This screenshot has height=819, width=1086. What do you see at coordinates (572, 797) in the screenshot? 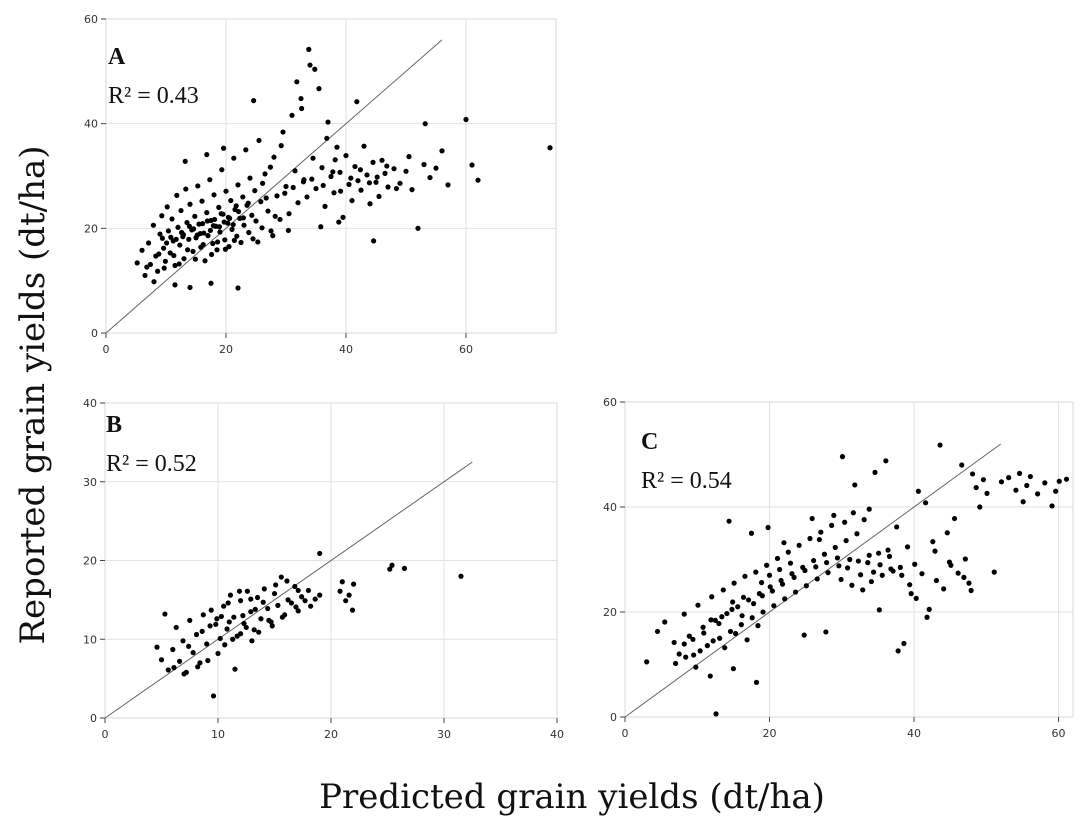
I see `x-axis-title: Predicted grain yields (dt/ha)` at bounding box center [572, 797].